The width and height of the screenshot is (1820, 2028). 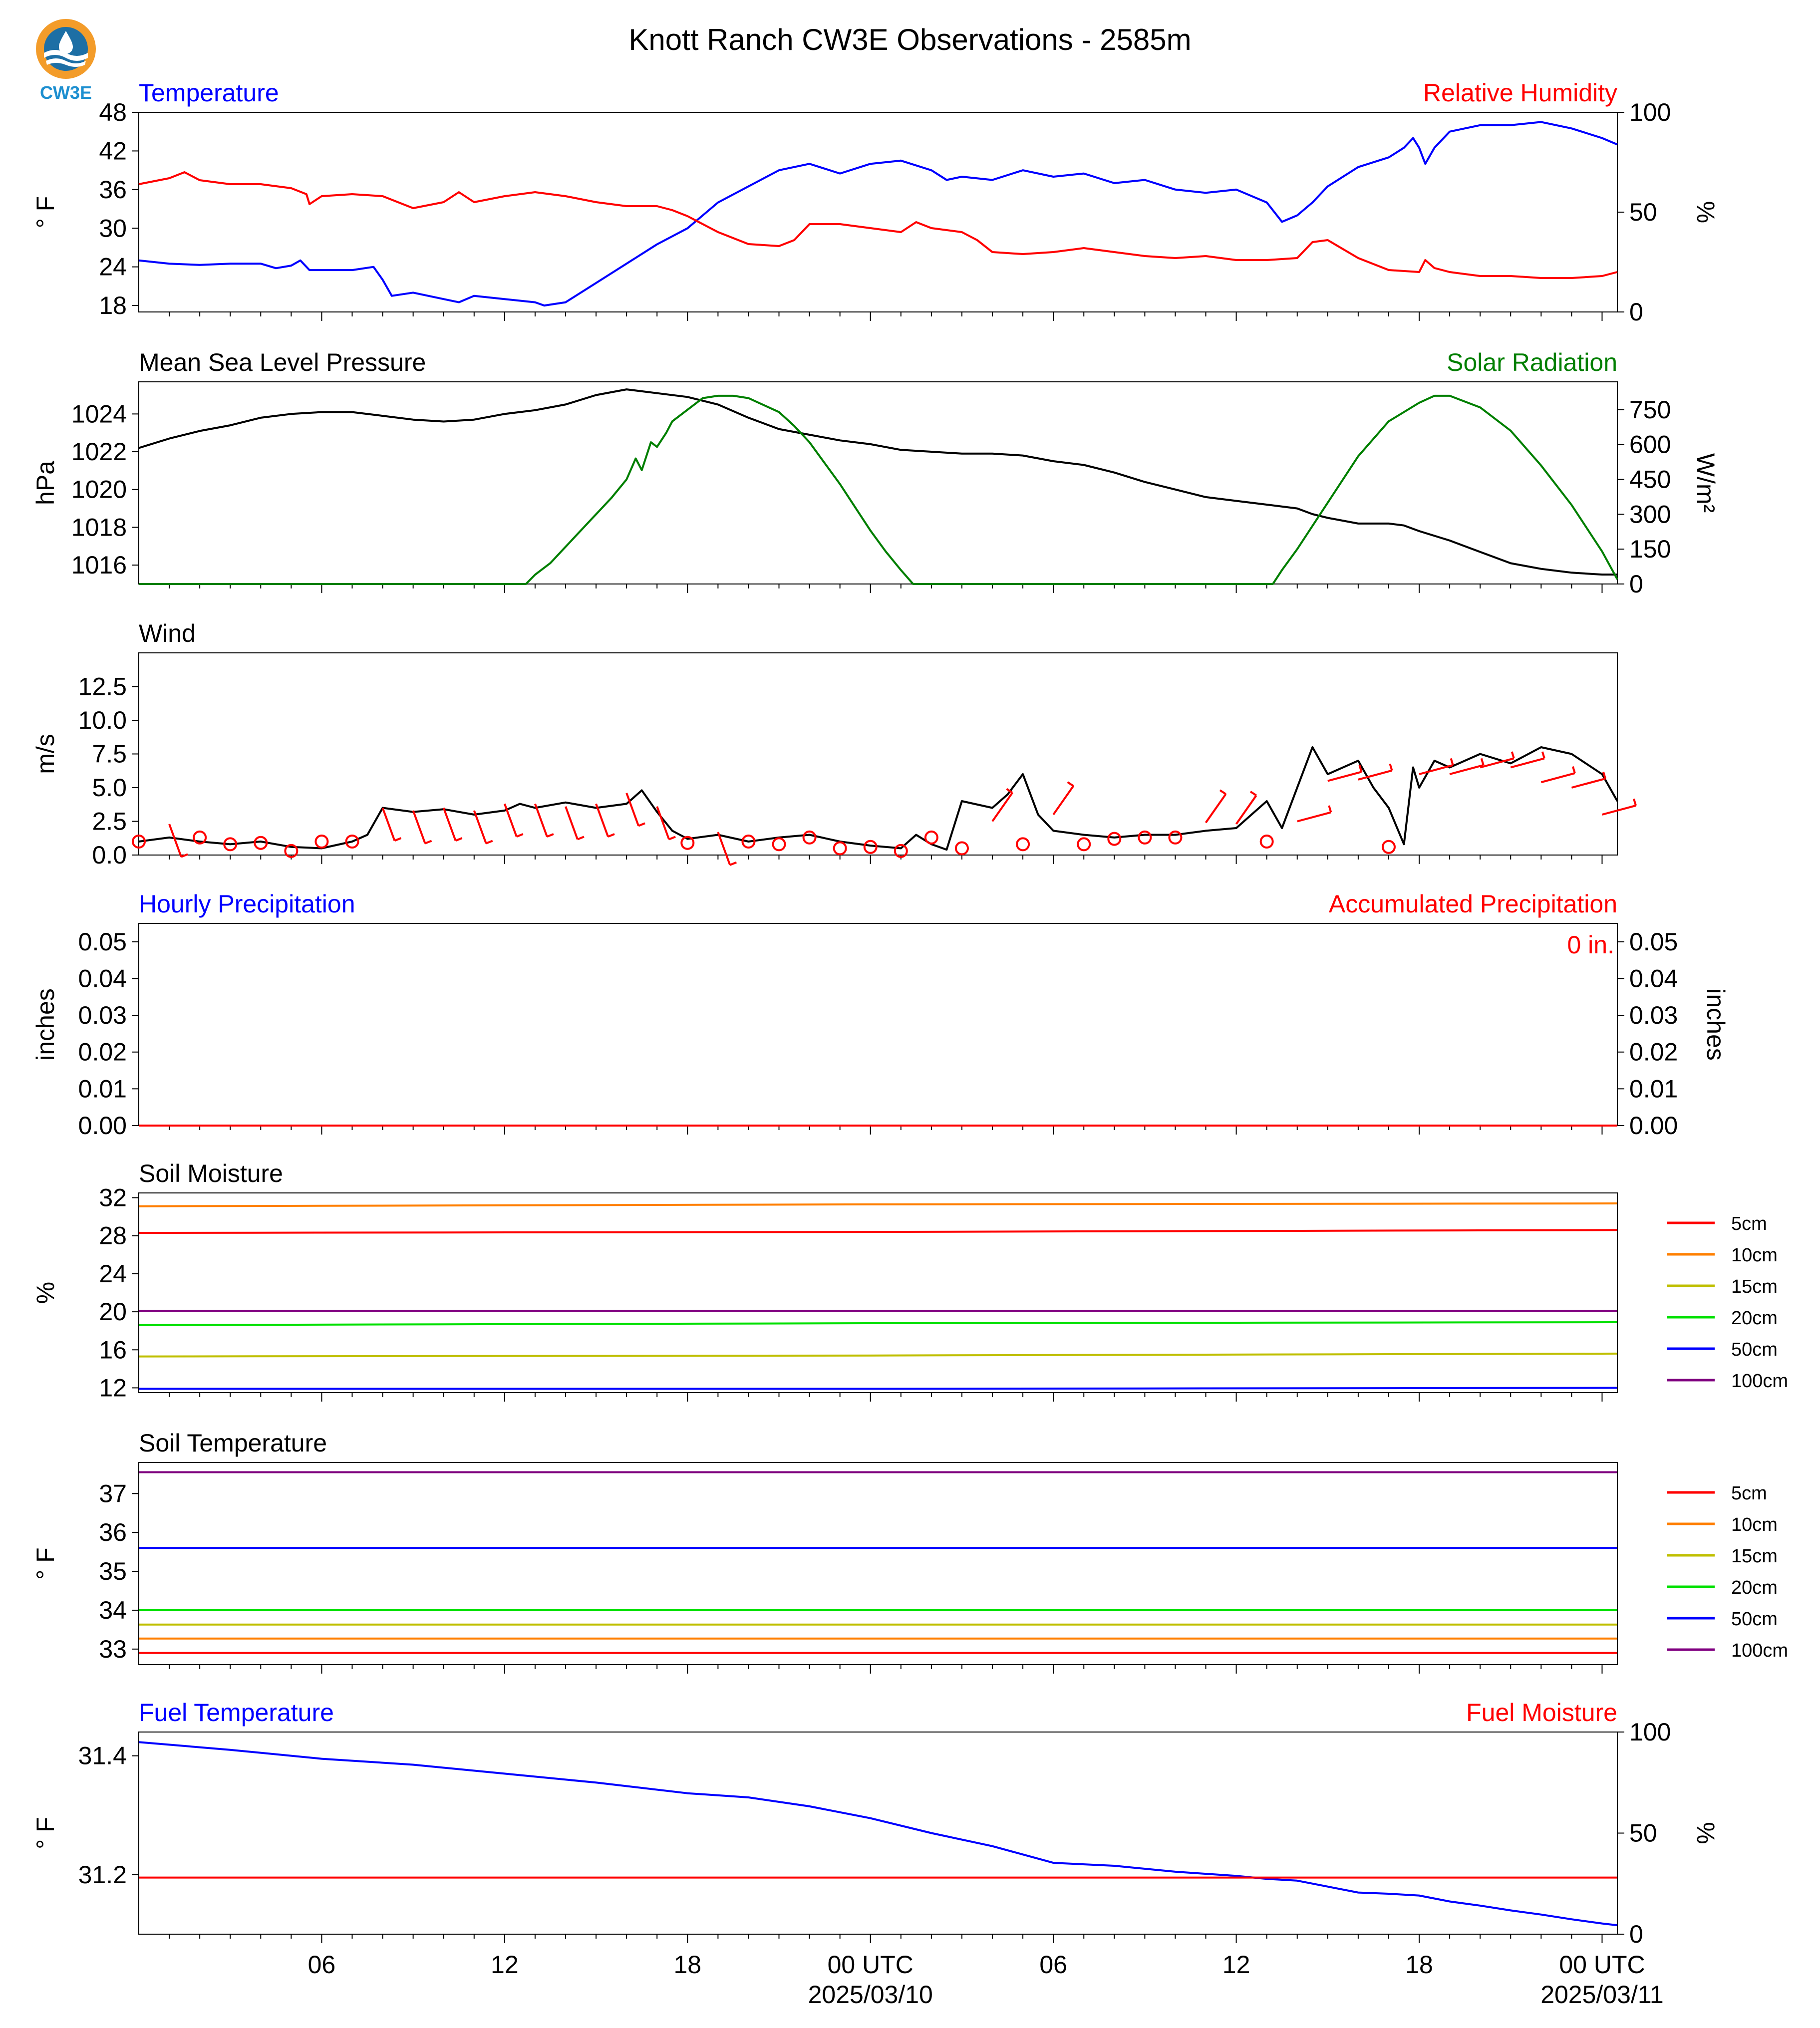 What do you see at coordinates (878, 1323) in the screenshot?
I see `soil_moisture-series-20cm` at bounding box center [878, 1323].